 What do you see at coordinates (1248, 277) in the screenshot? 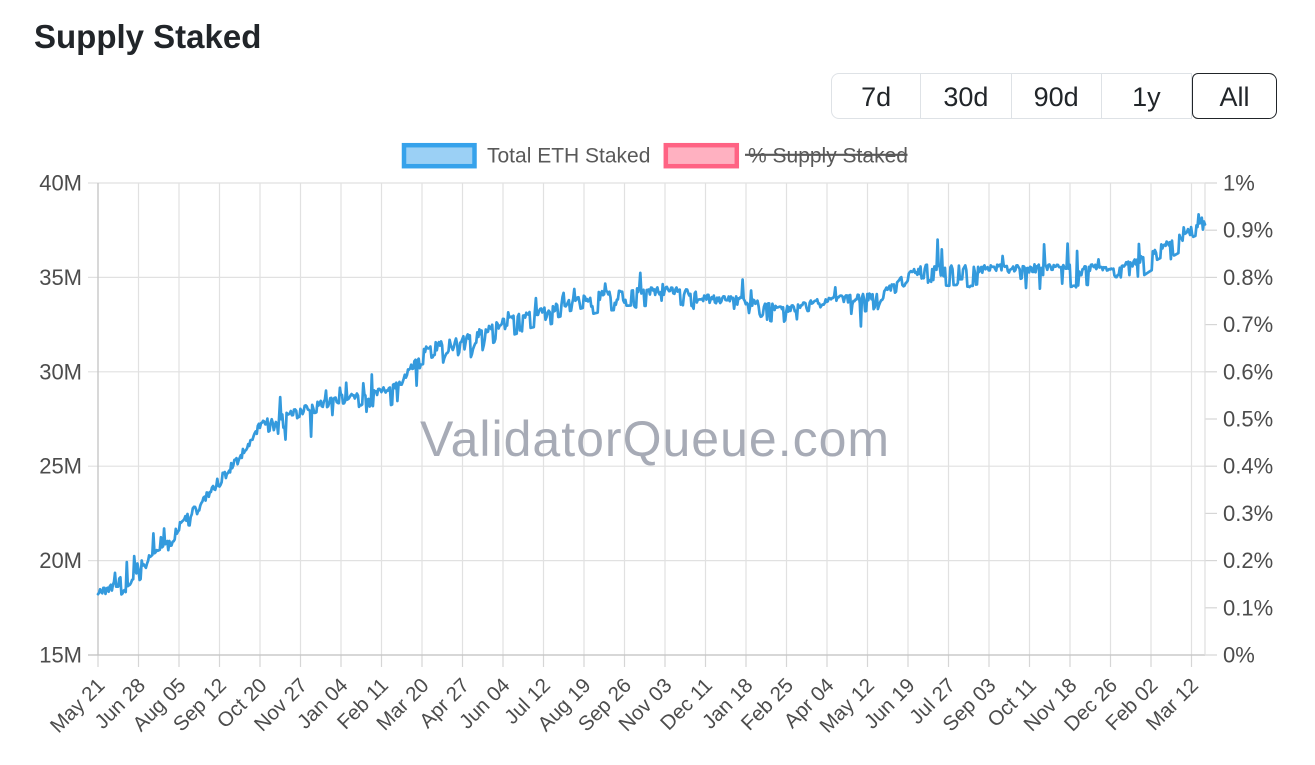
I see `svg-text: 0.8%` at bounding box center [1248, 277].